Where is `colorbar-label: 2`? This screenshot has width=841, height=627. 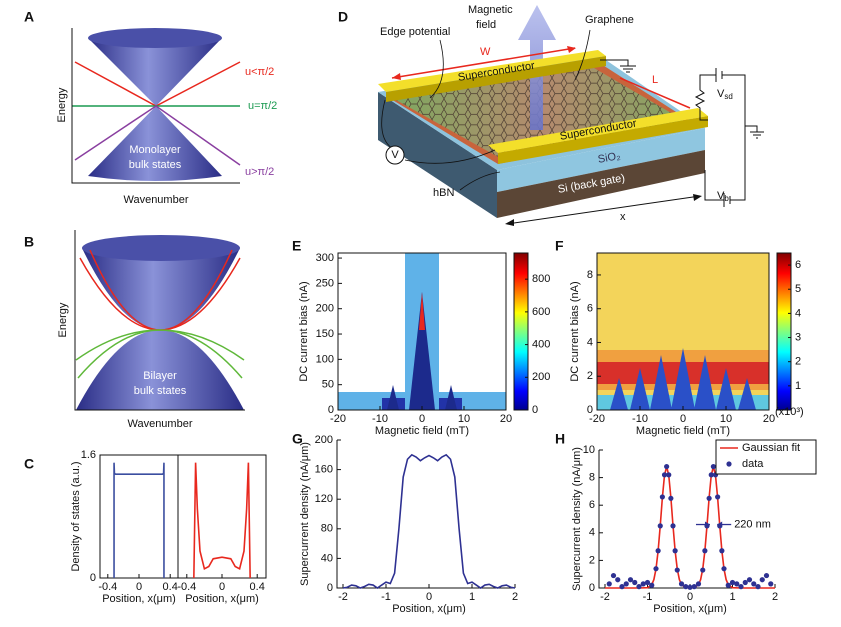 colorbar-label: 2 is located at coordinates (798, 362).